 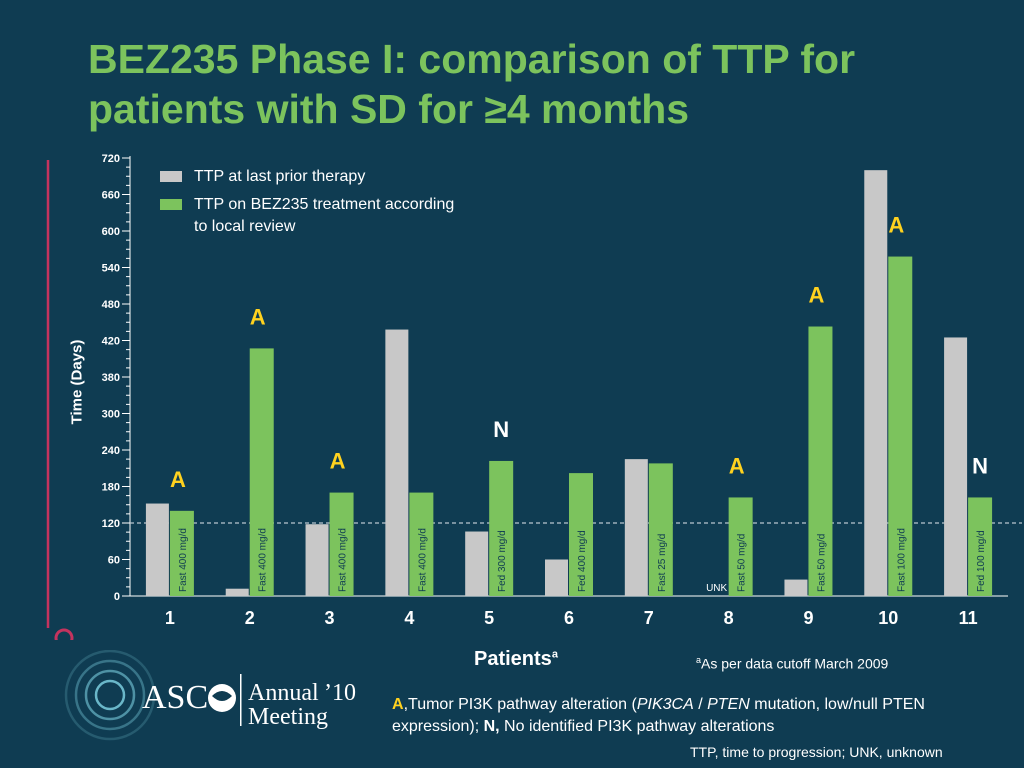 What do you see at coordinates (968, 618) in the screenshot?
I see `x-tick-label: 11` at bounding box center [968, 618].